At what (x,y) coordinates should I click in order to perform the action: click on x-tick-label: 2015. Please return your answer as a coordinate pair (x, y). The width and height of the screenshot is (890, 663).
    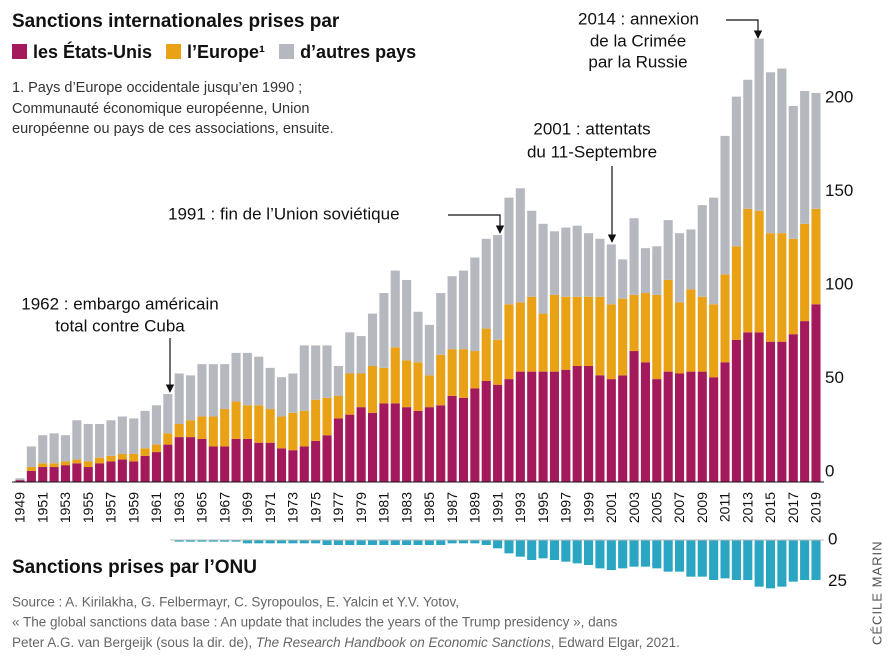
    Looking at the image, I should click on (770, 507).